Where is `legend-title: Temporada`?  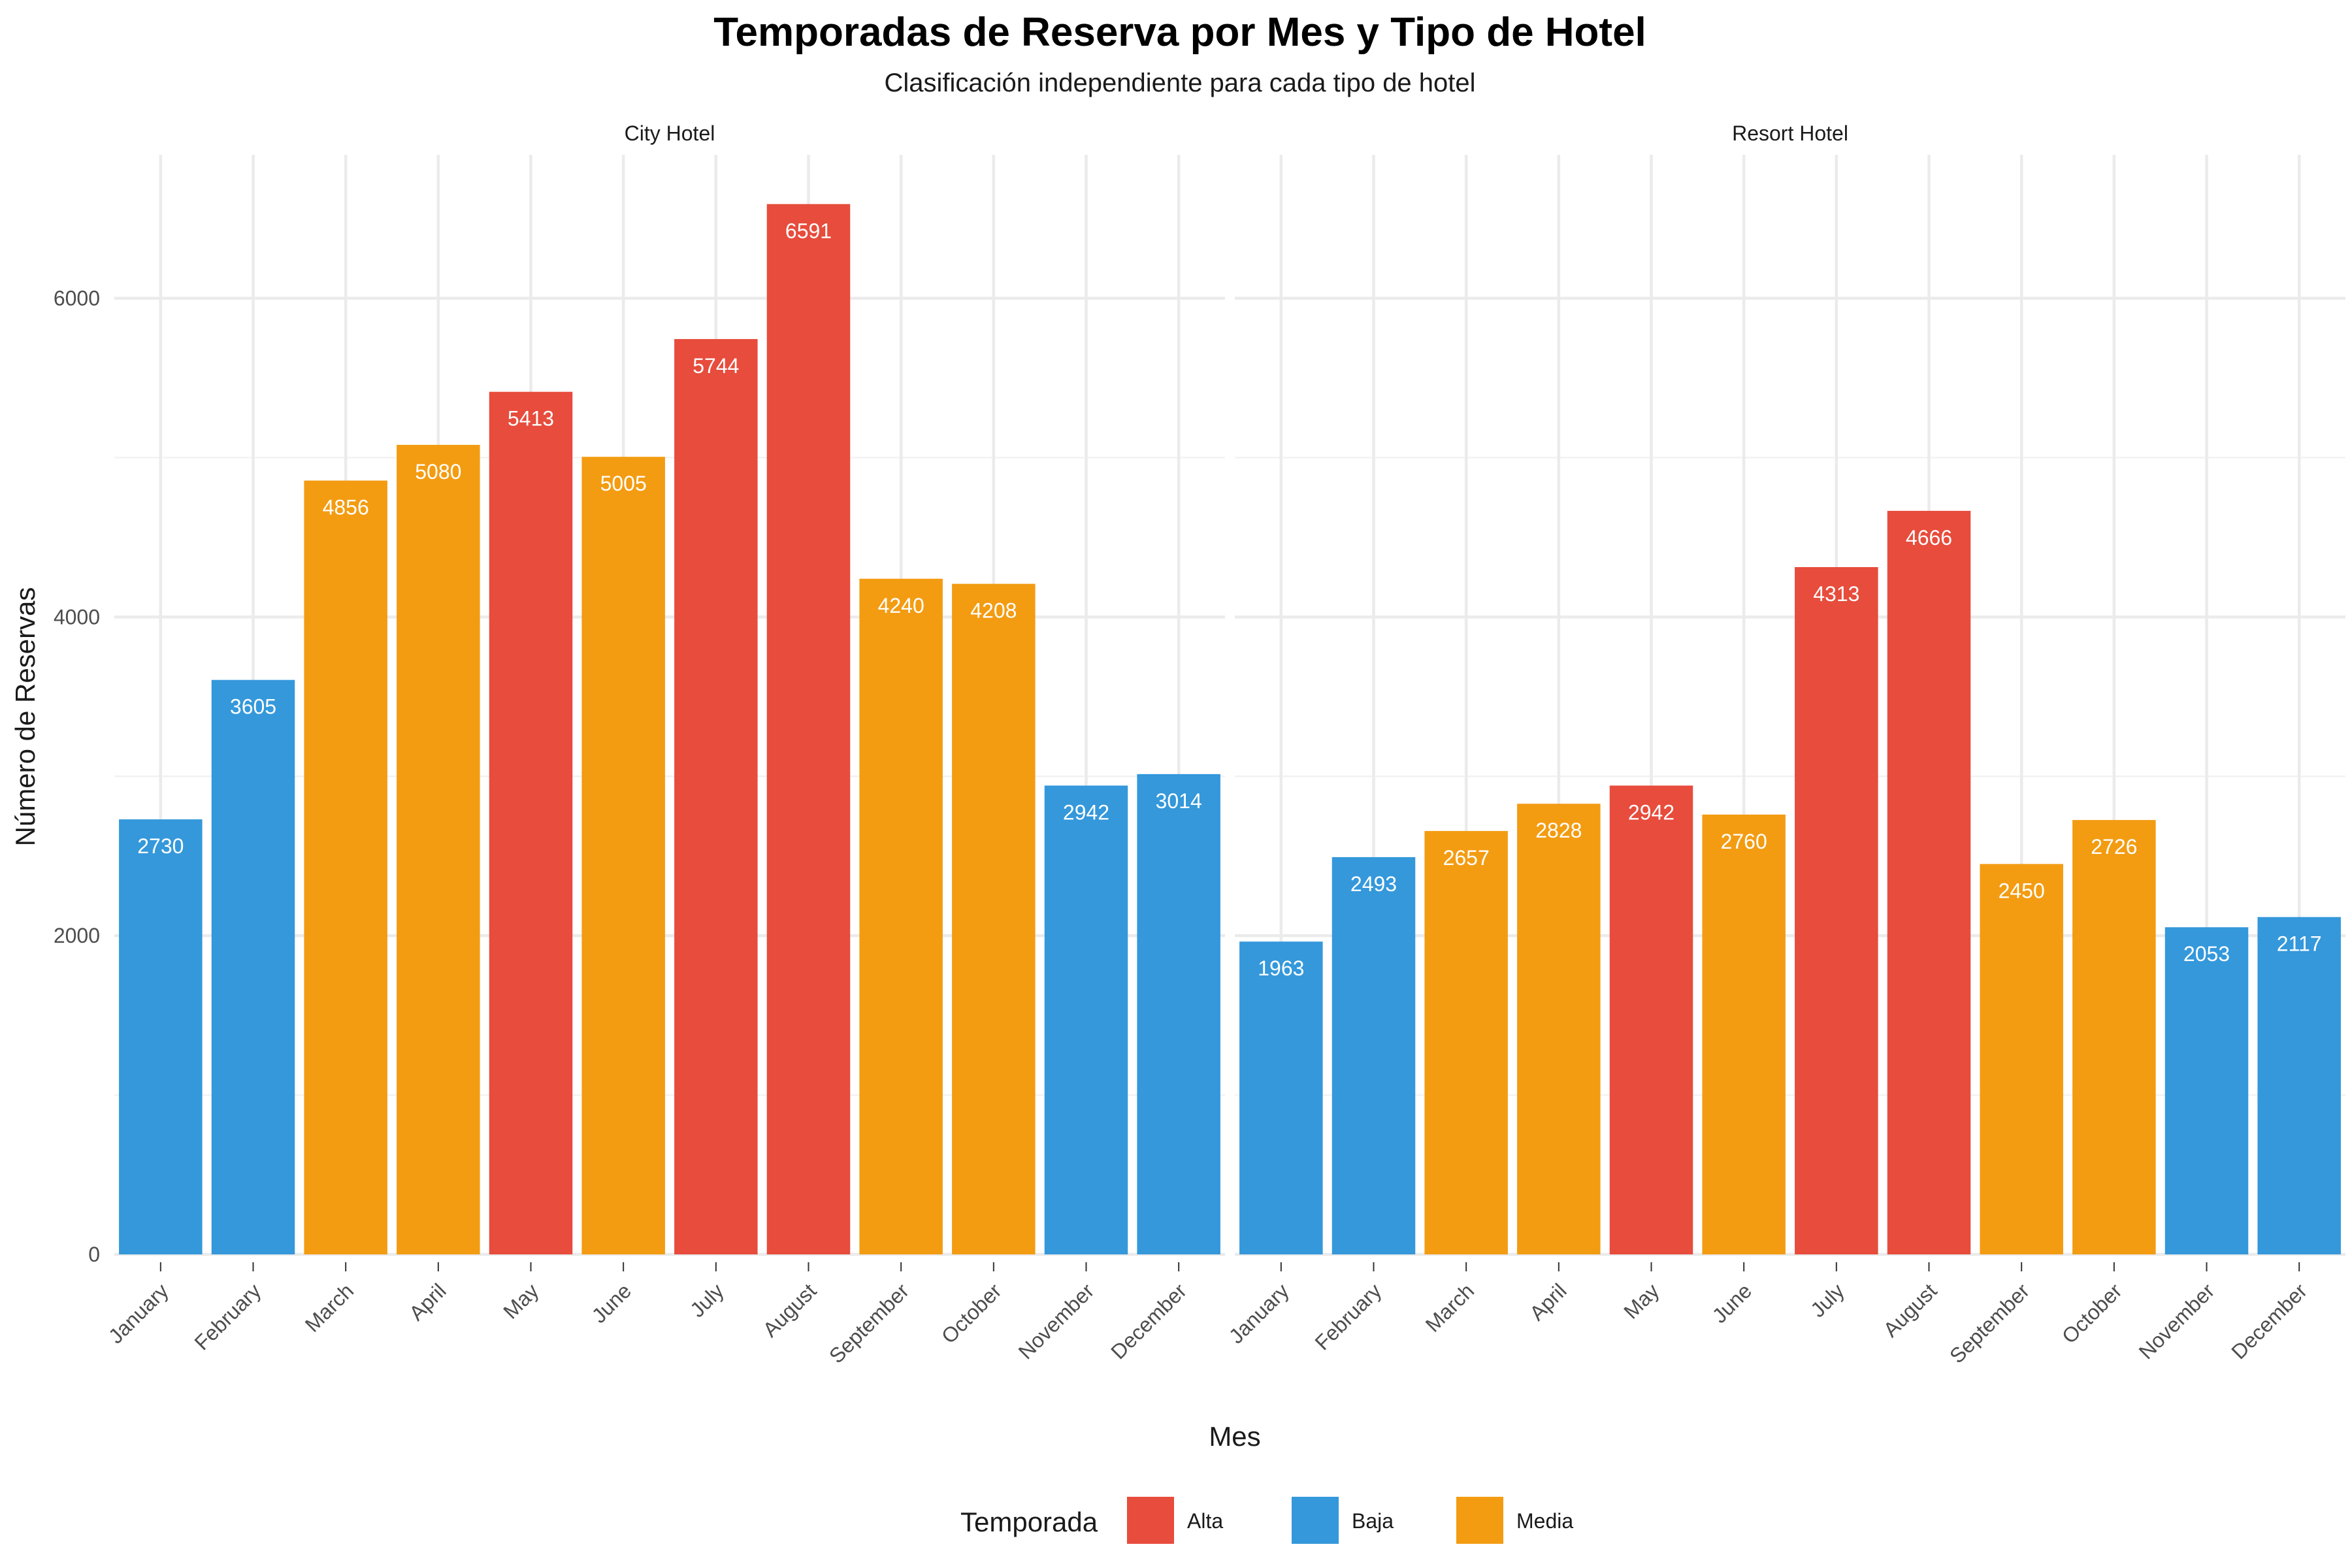
legend-title: Temporada is located at coordinates (1029, 1522).